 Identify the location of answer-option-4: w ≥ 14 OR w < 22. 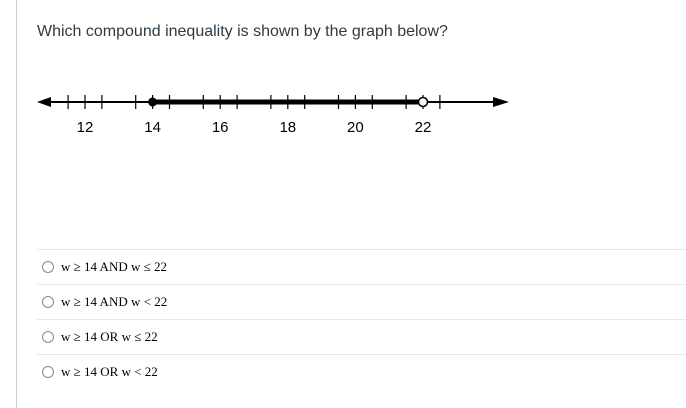
(361, 371).